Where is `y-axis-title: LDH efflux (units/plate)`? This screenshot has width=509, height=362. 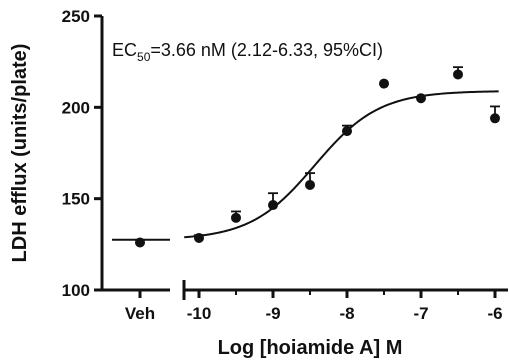
y-axis-title: LDH efflux (units/plate) is located at coordinates (20, 153).